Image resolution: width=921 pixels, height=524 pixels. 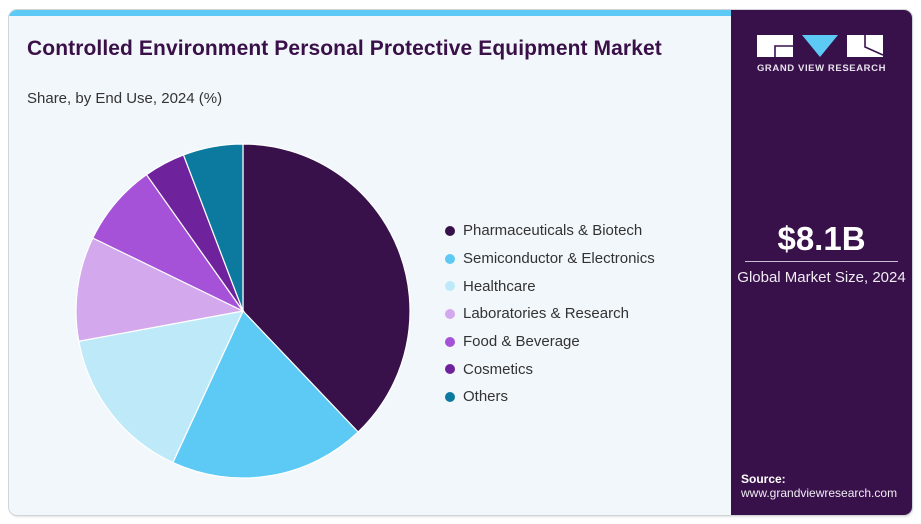 I want to click on accent-bar, so click(x=370, y=13).